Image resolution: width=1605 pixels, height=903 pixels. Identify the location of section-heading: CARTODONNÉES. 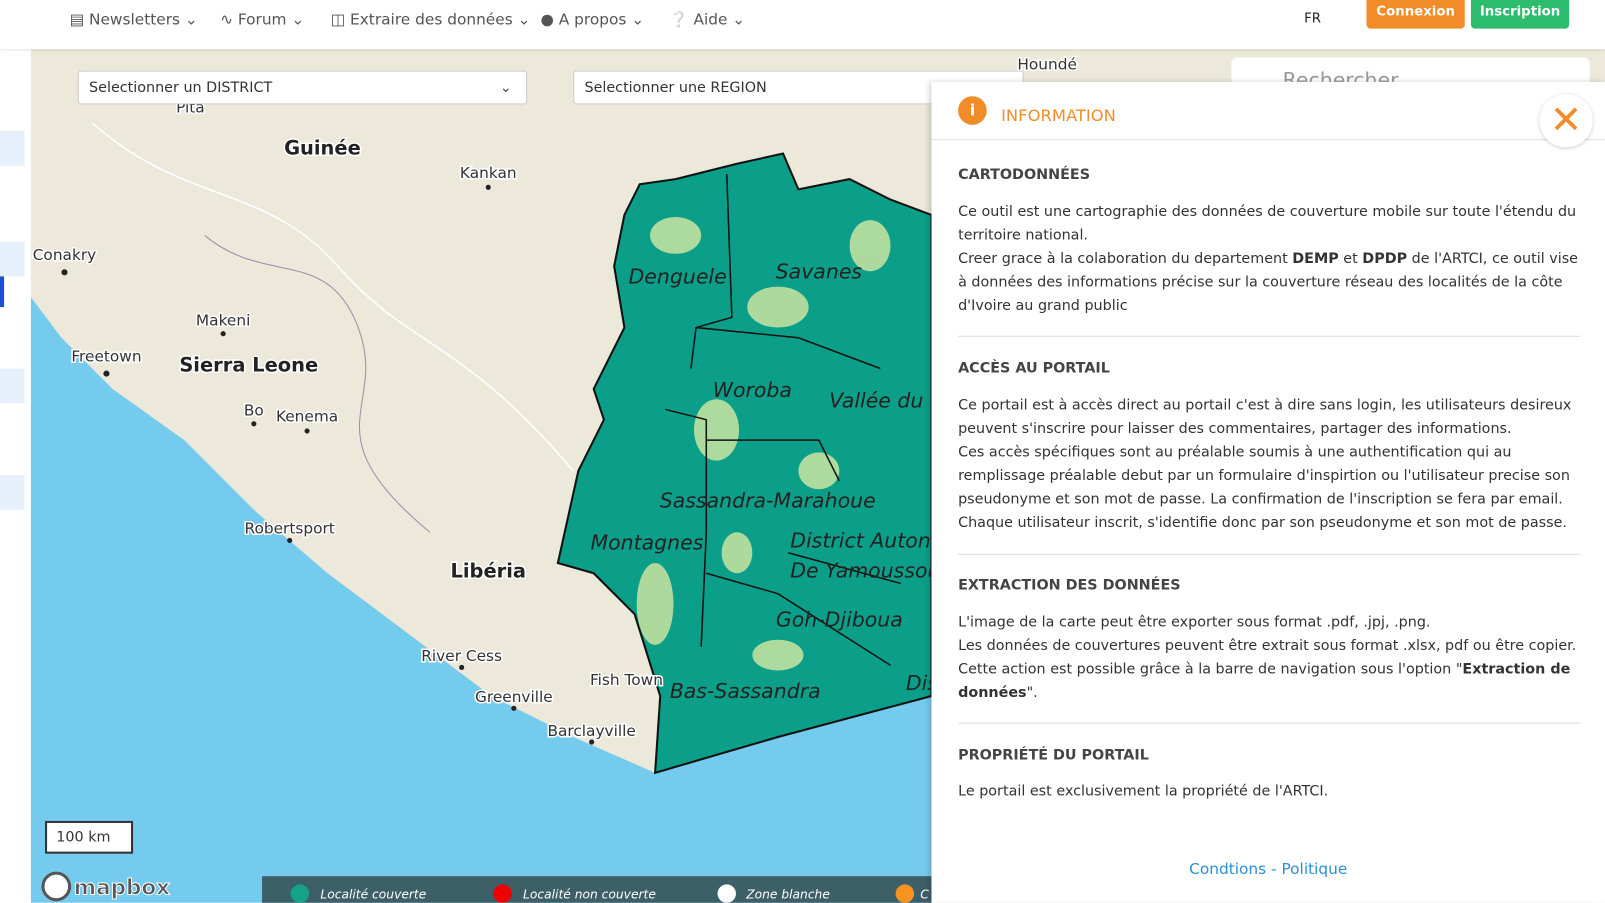
(1024, 175).